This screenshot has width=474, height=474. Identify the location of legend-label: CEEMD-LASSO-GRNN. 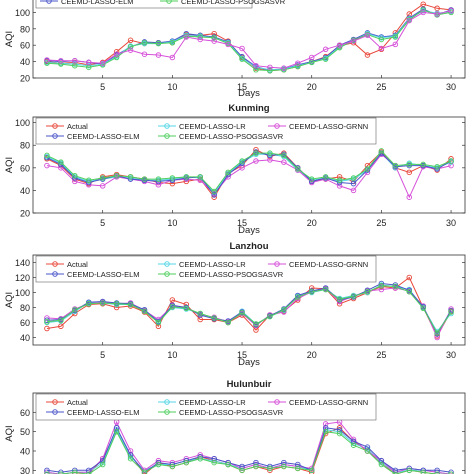
(328, 264).